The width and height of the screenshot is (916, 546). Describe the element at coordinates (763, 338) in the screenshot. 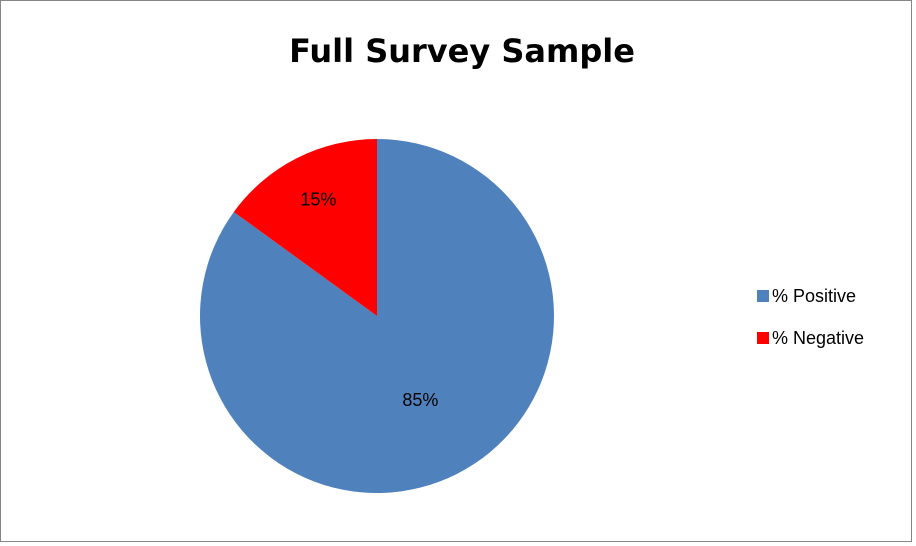

I see `legend-swatch-negative` at that location.